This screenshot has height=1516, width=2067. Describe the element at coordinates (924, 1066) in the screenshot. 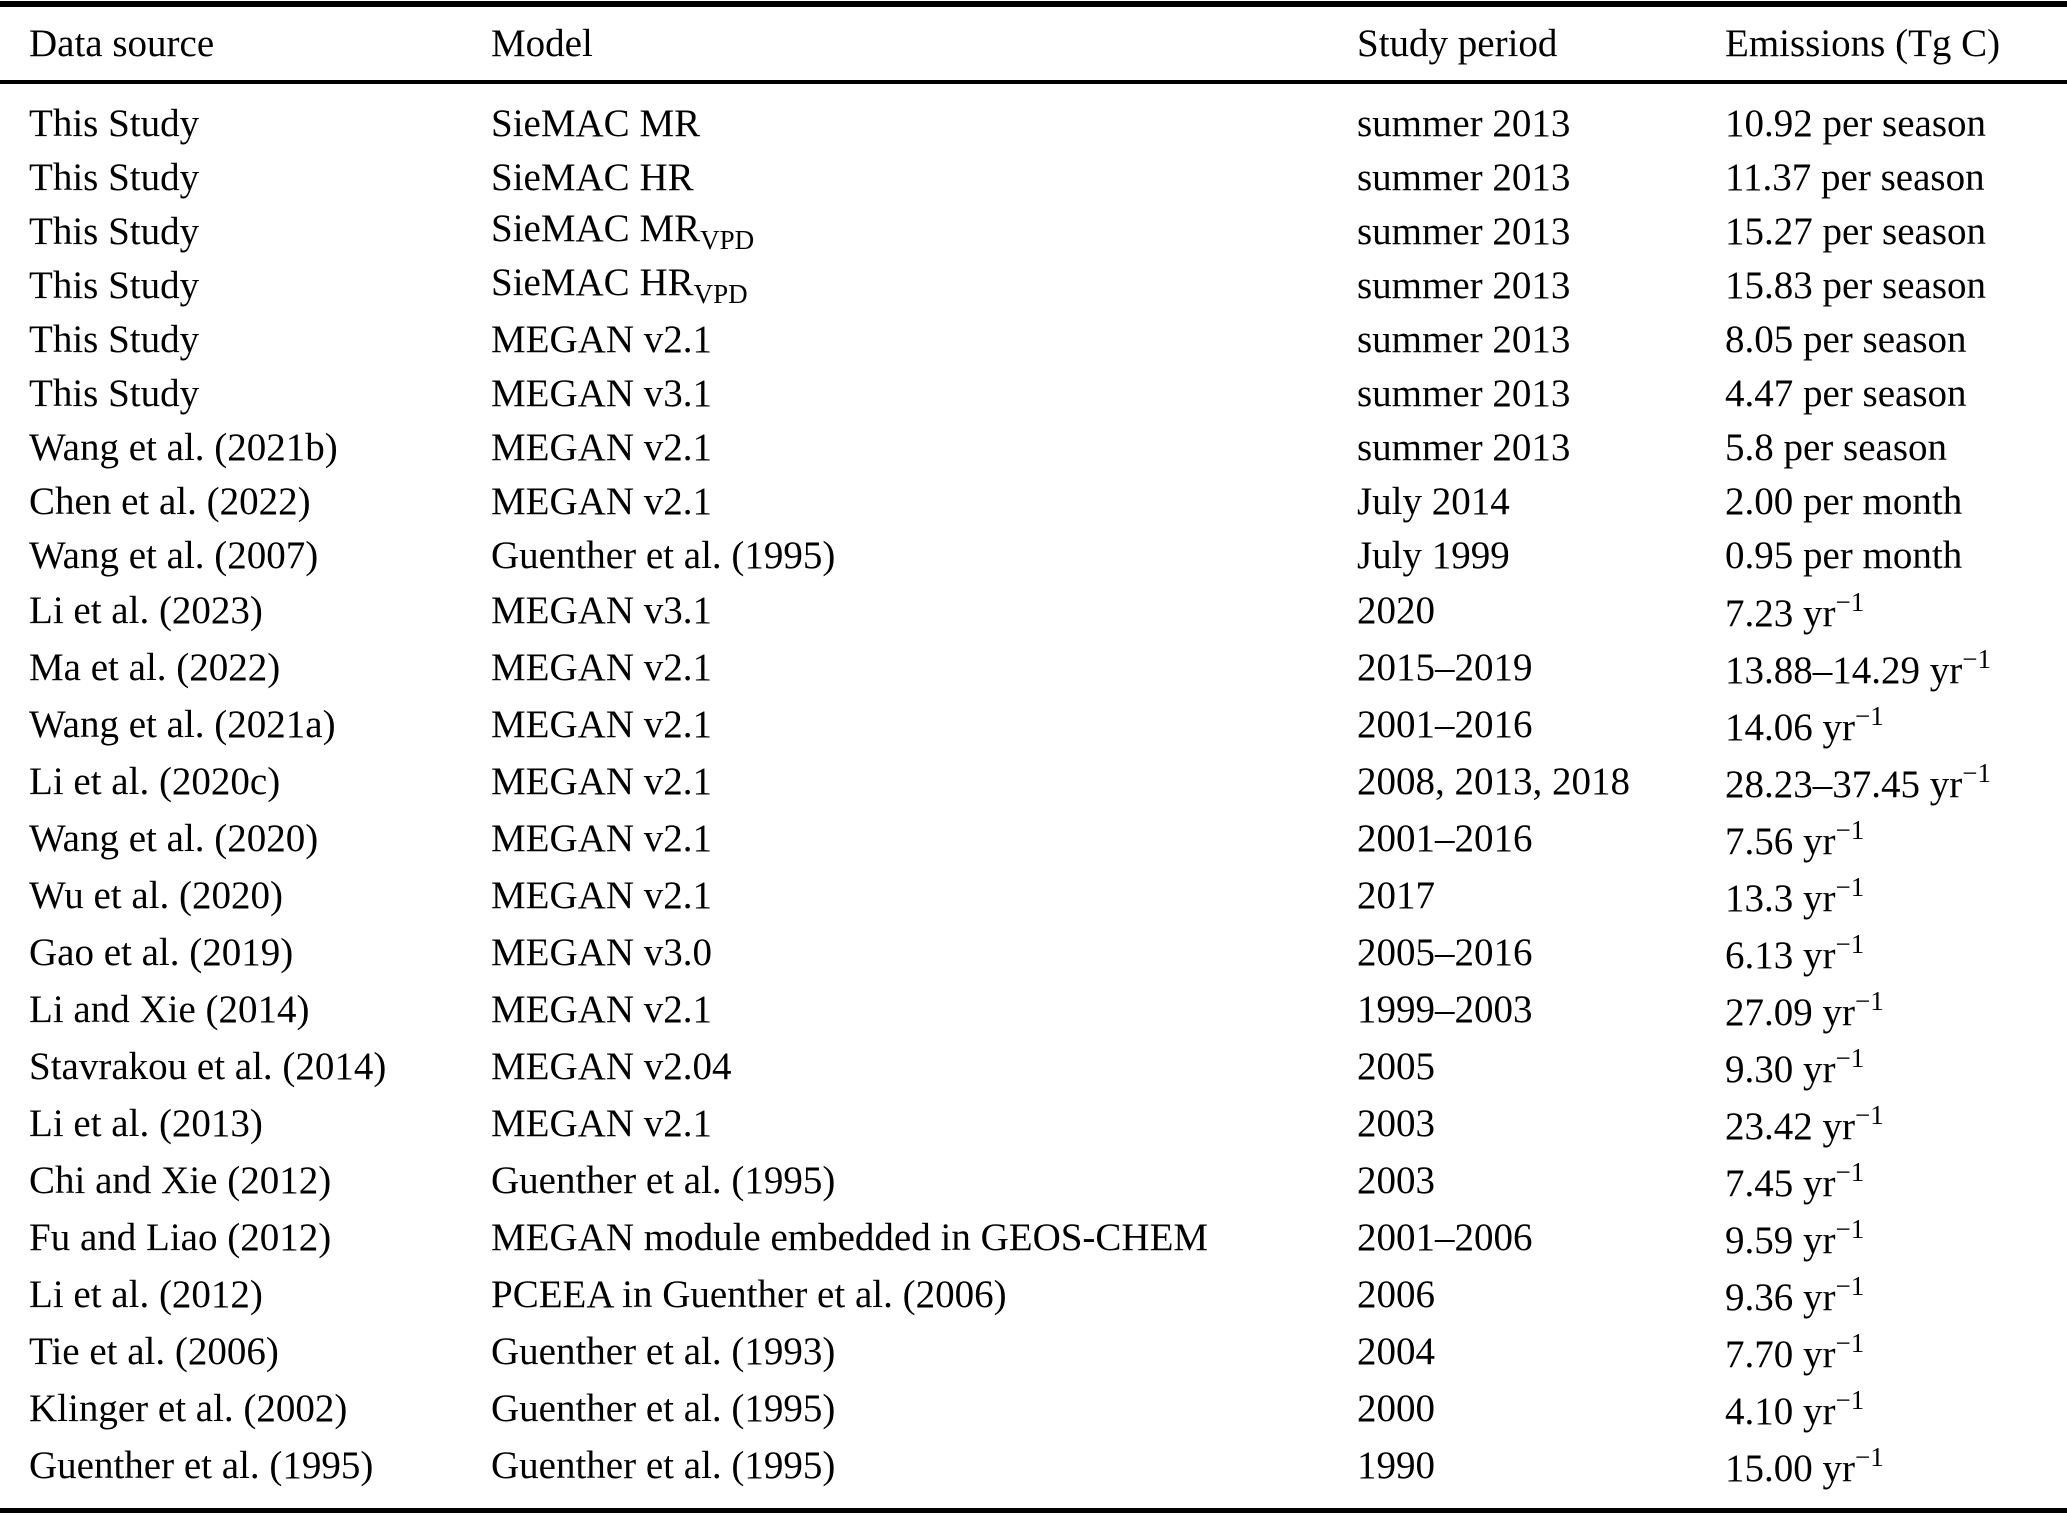

I see `model-cell: MEGAN v2.04` at that location.